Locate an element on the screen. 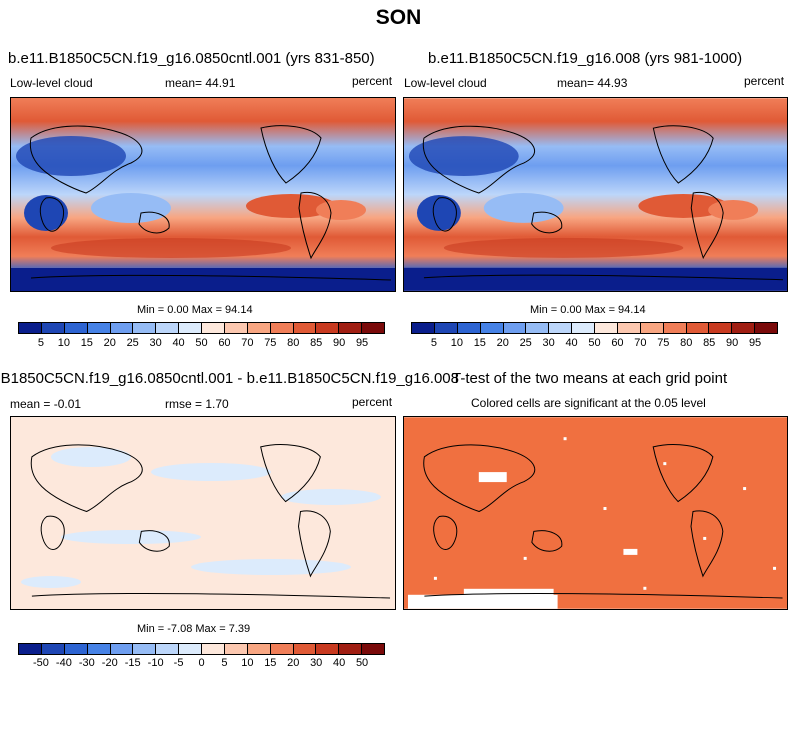 This screenshot has width=797, height=733. significant-cells is located at coordinates (595, 513).